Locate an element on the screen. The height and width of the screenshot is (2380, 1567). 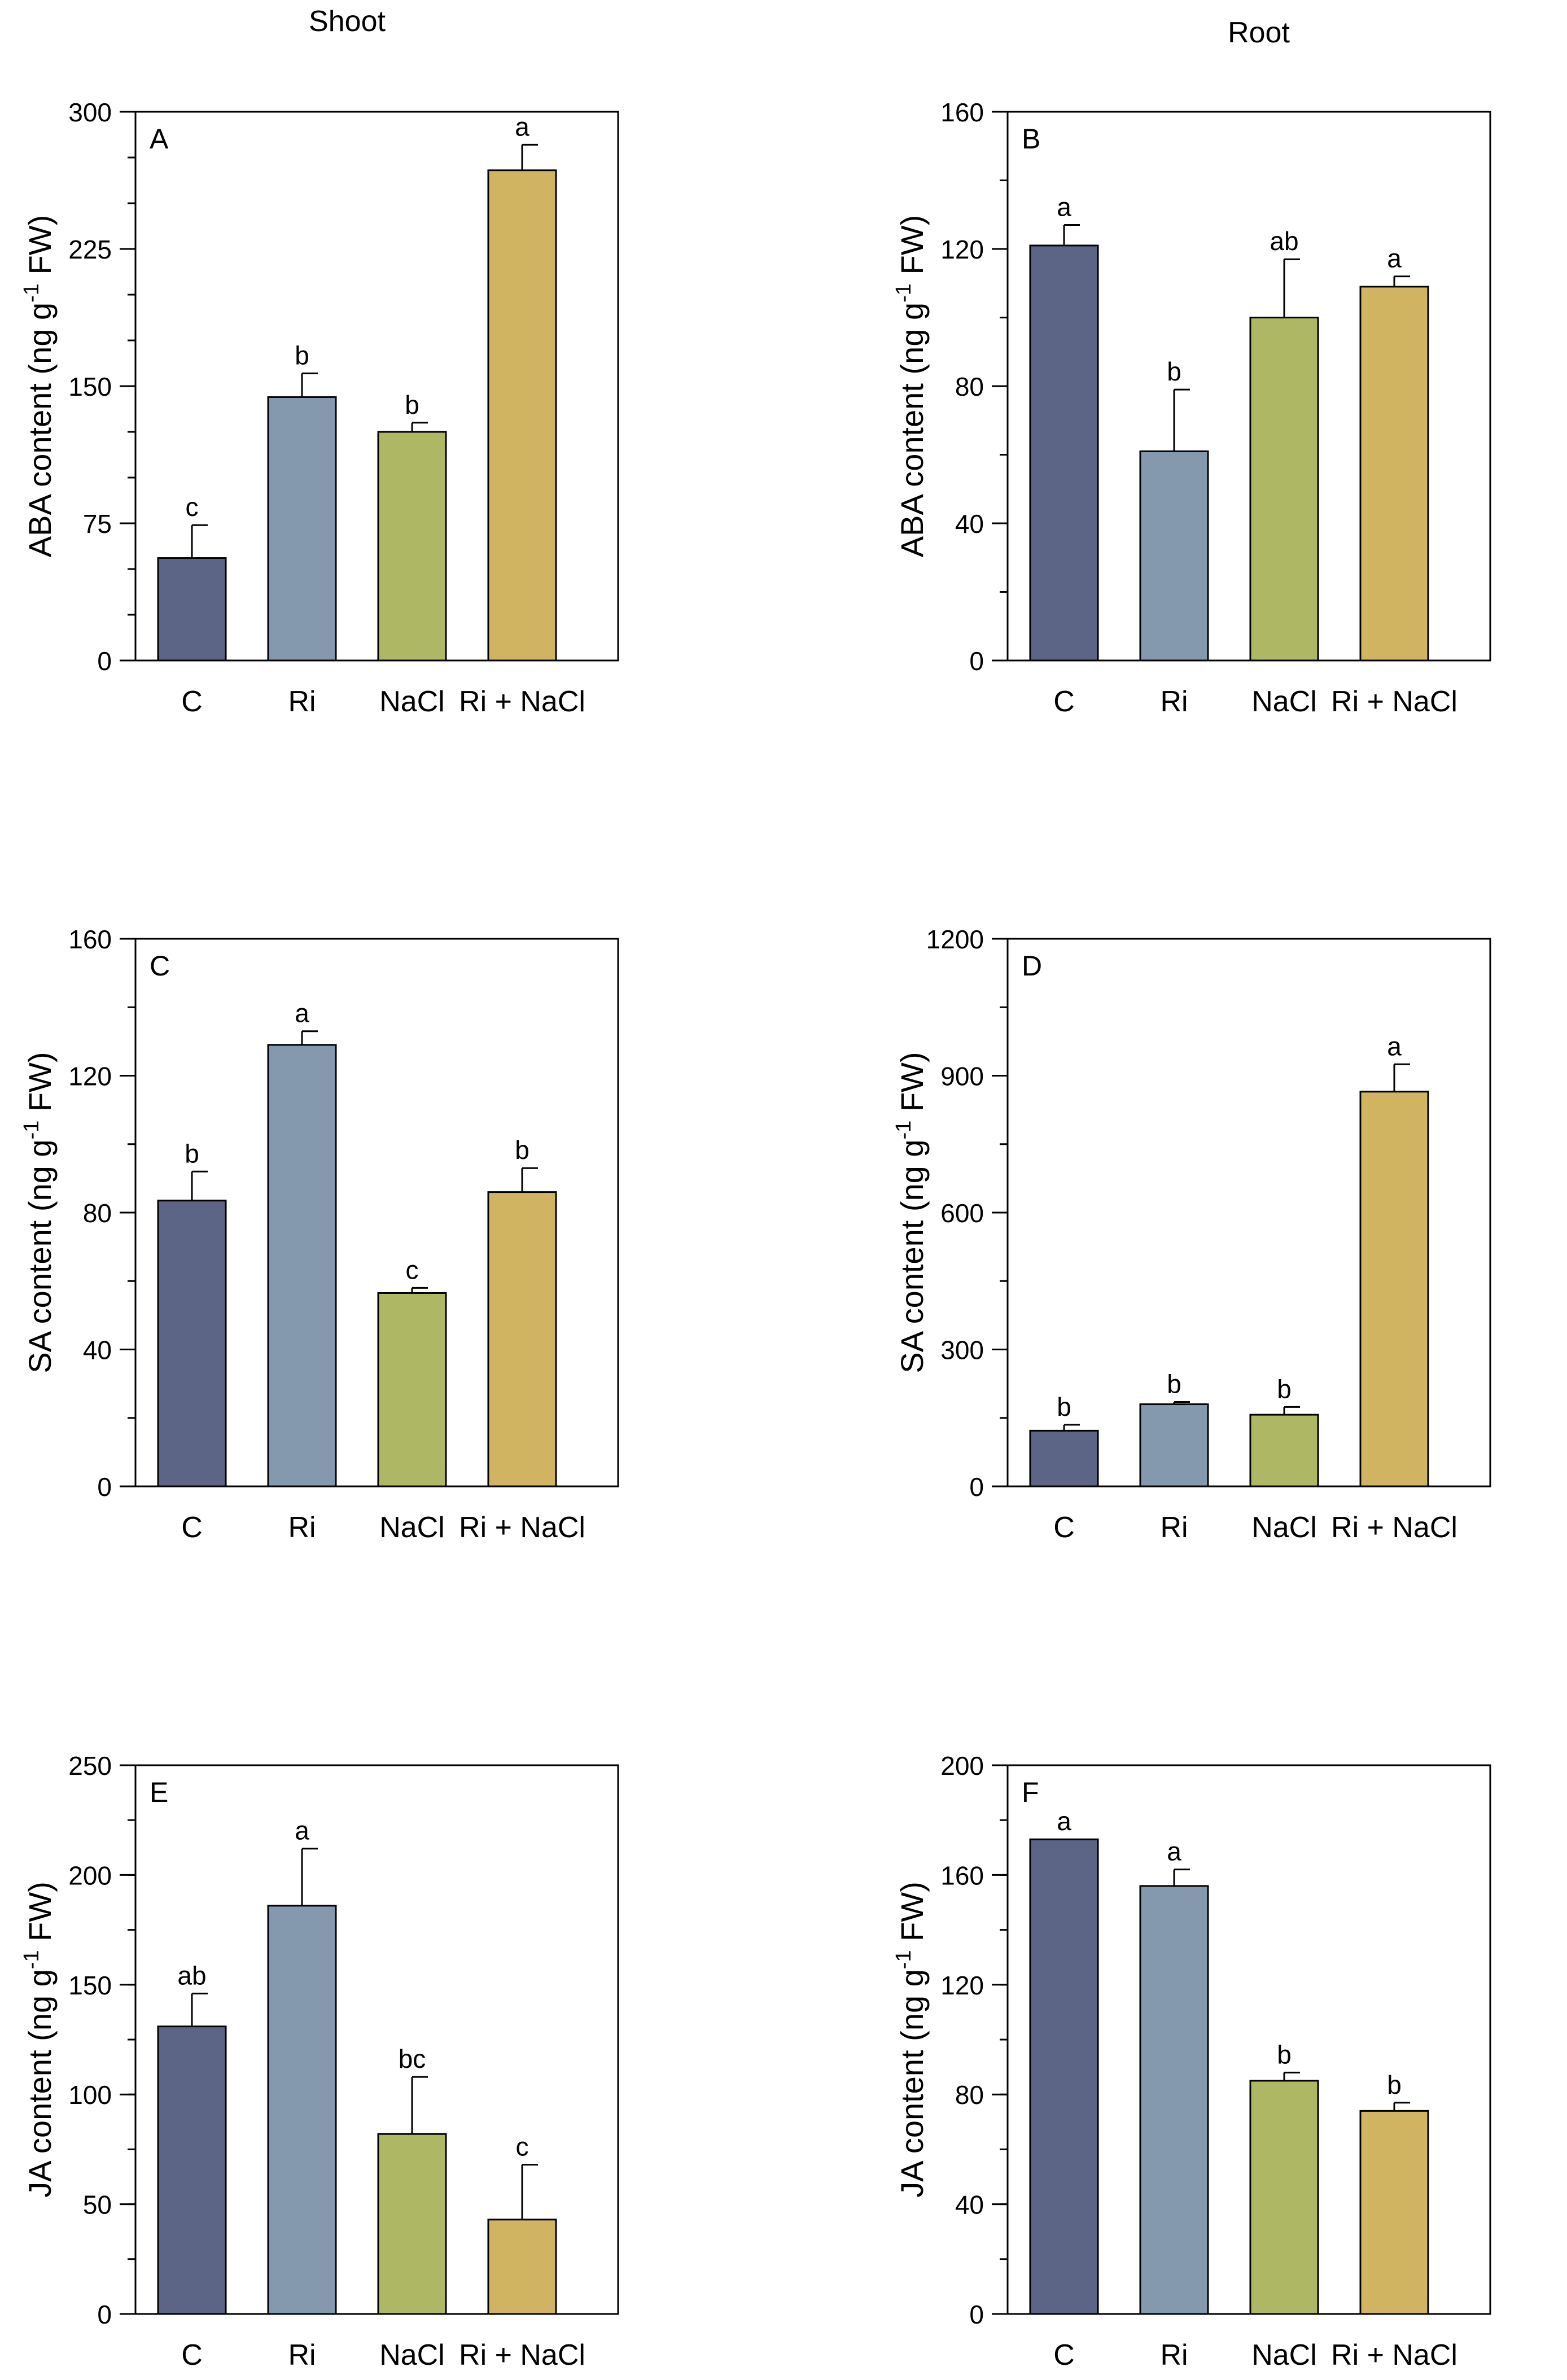
column-header-shoot: Shoot is located at coordinates (348, 21).